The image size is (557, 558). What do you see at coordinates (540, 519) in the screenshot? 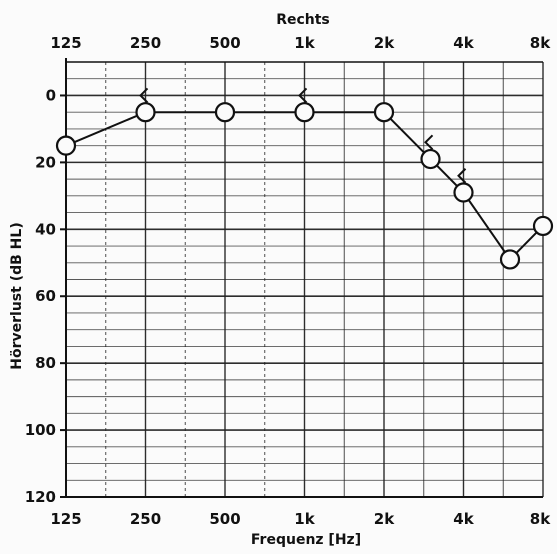
I see `bottom-tick-label: 8k` at bounding box center [540, 519].